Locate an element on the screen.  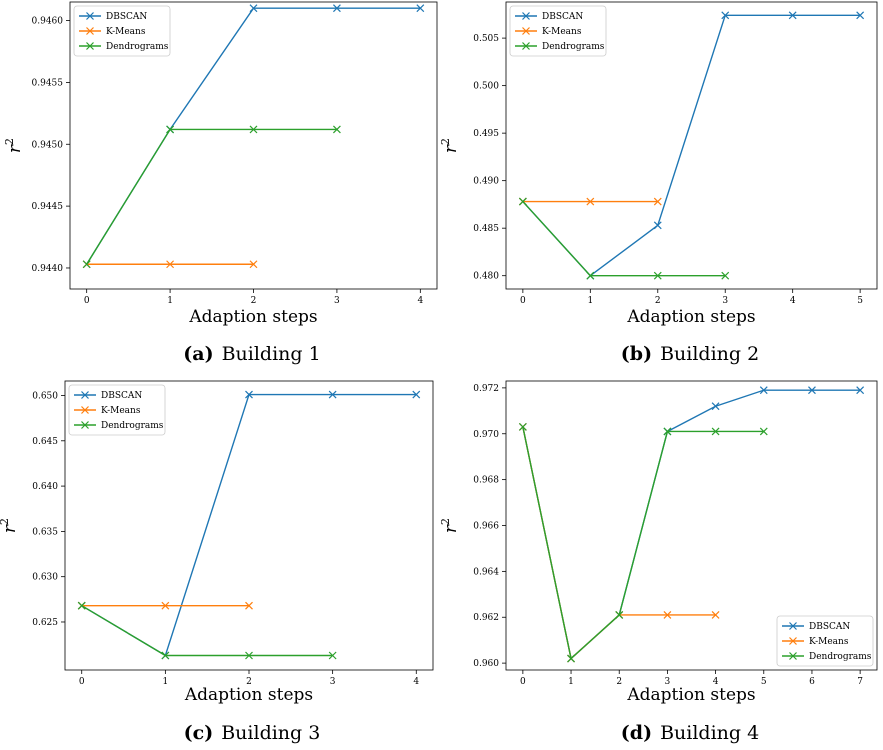
x-tick-label: 7 is located at coordinates (860, 682).